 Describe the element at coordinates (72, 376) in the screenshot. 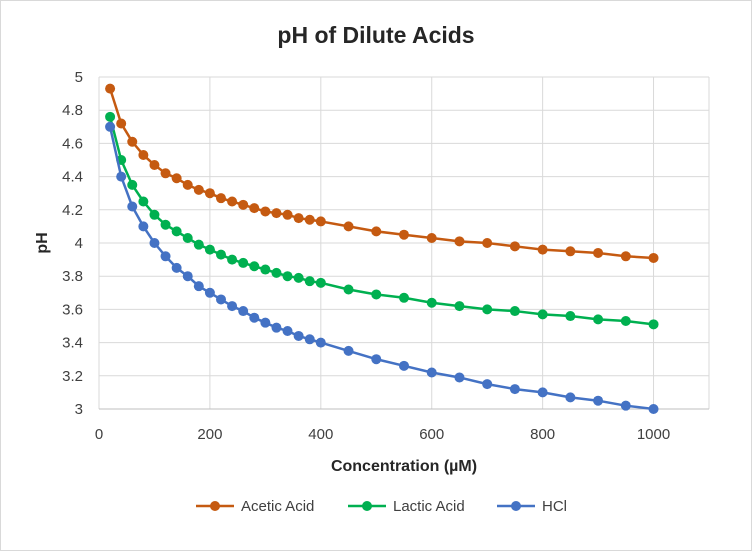

I see `y-tick-label: 3.2` at that location.